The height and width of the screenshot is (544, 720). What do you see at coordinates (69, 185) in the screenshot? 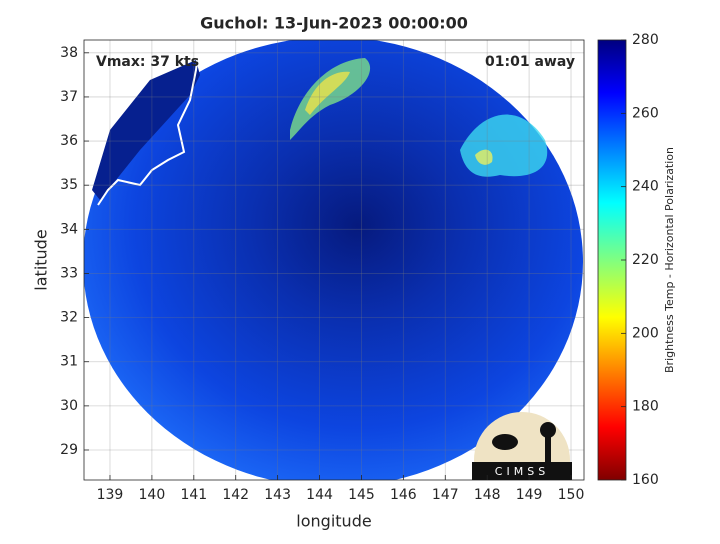
I see `y-tick-label: 35` at bounding box center [69, 185].